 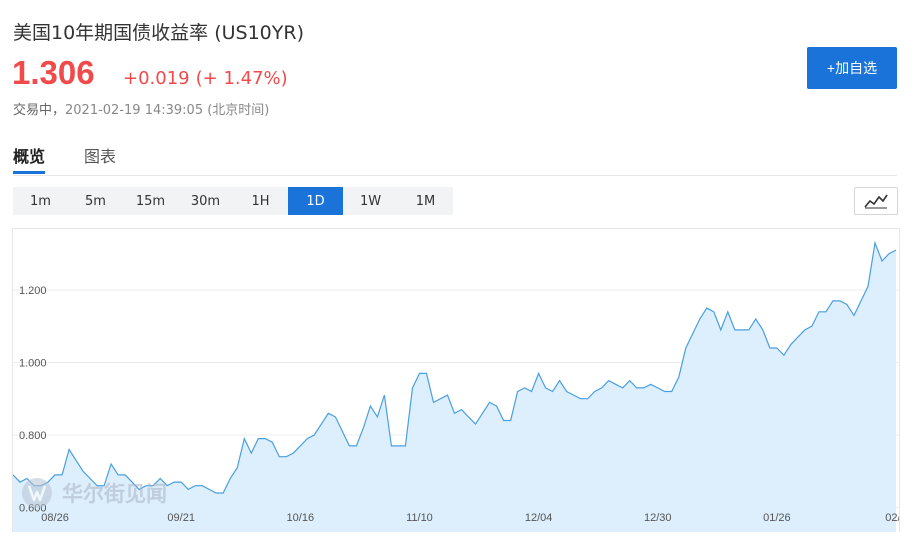 I want to click on y-tick-label: 0.800, so click(x=33, y=436).